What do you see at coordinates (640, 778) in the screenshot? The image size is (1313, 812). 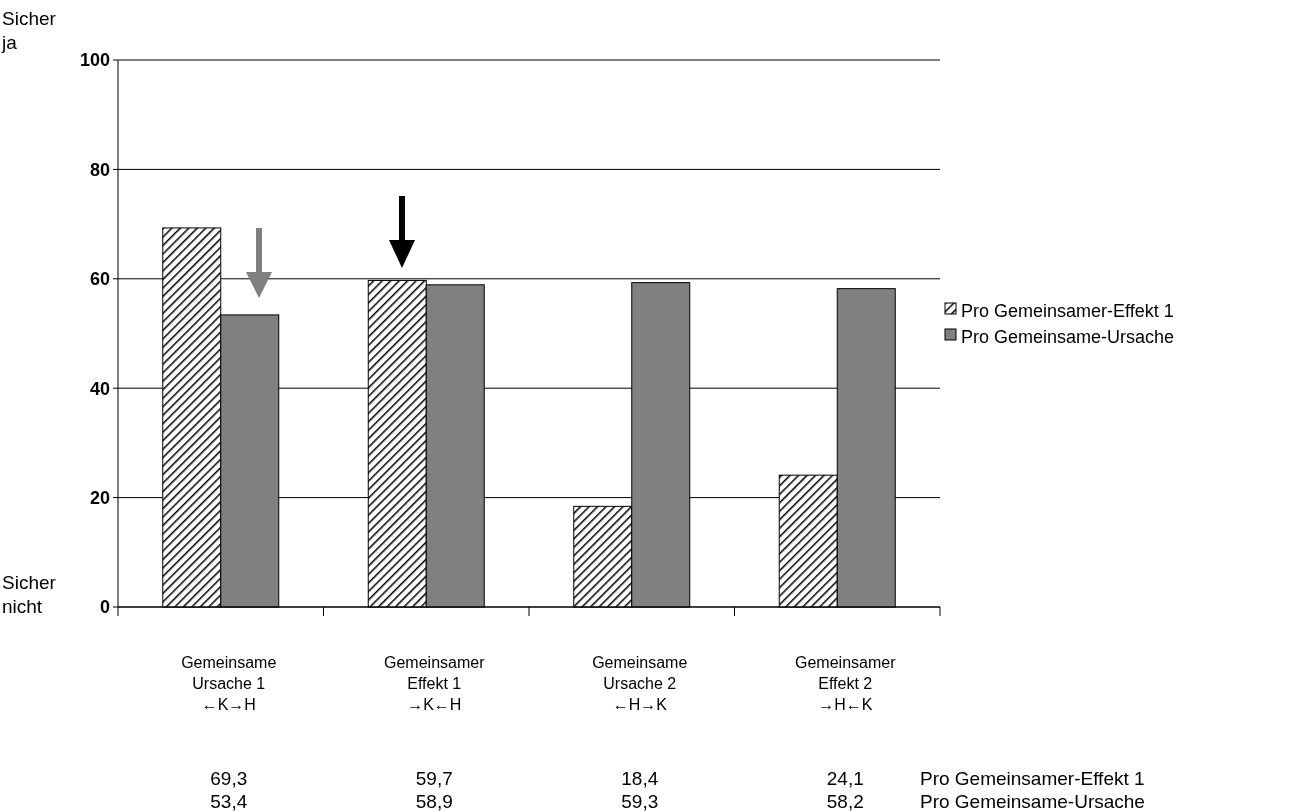 I see `data-label: 18,4` at bounding box center [640, 778].